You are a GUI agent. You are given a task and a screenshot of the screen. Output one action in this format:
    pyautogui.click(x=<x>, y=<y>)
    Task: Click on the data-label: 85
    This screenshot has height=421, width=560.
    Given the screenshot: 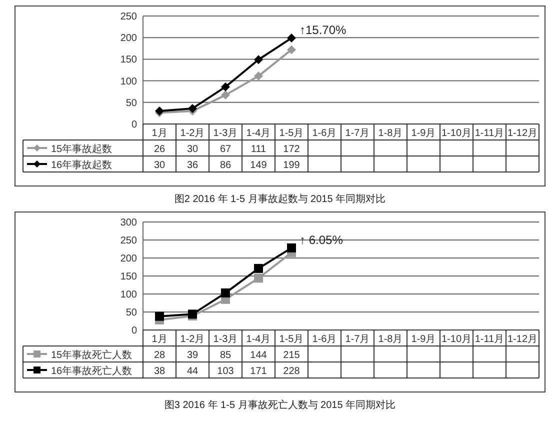 What is the action you would take?
    pyautogui.click(x=226, y=355)
    